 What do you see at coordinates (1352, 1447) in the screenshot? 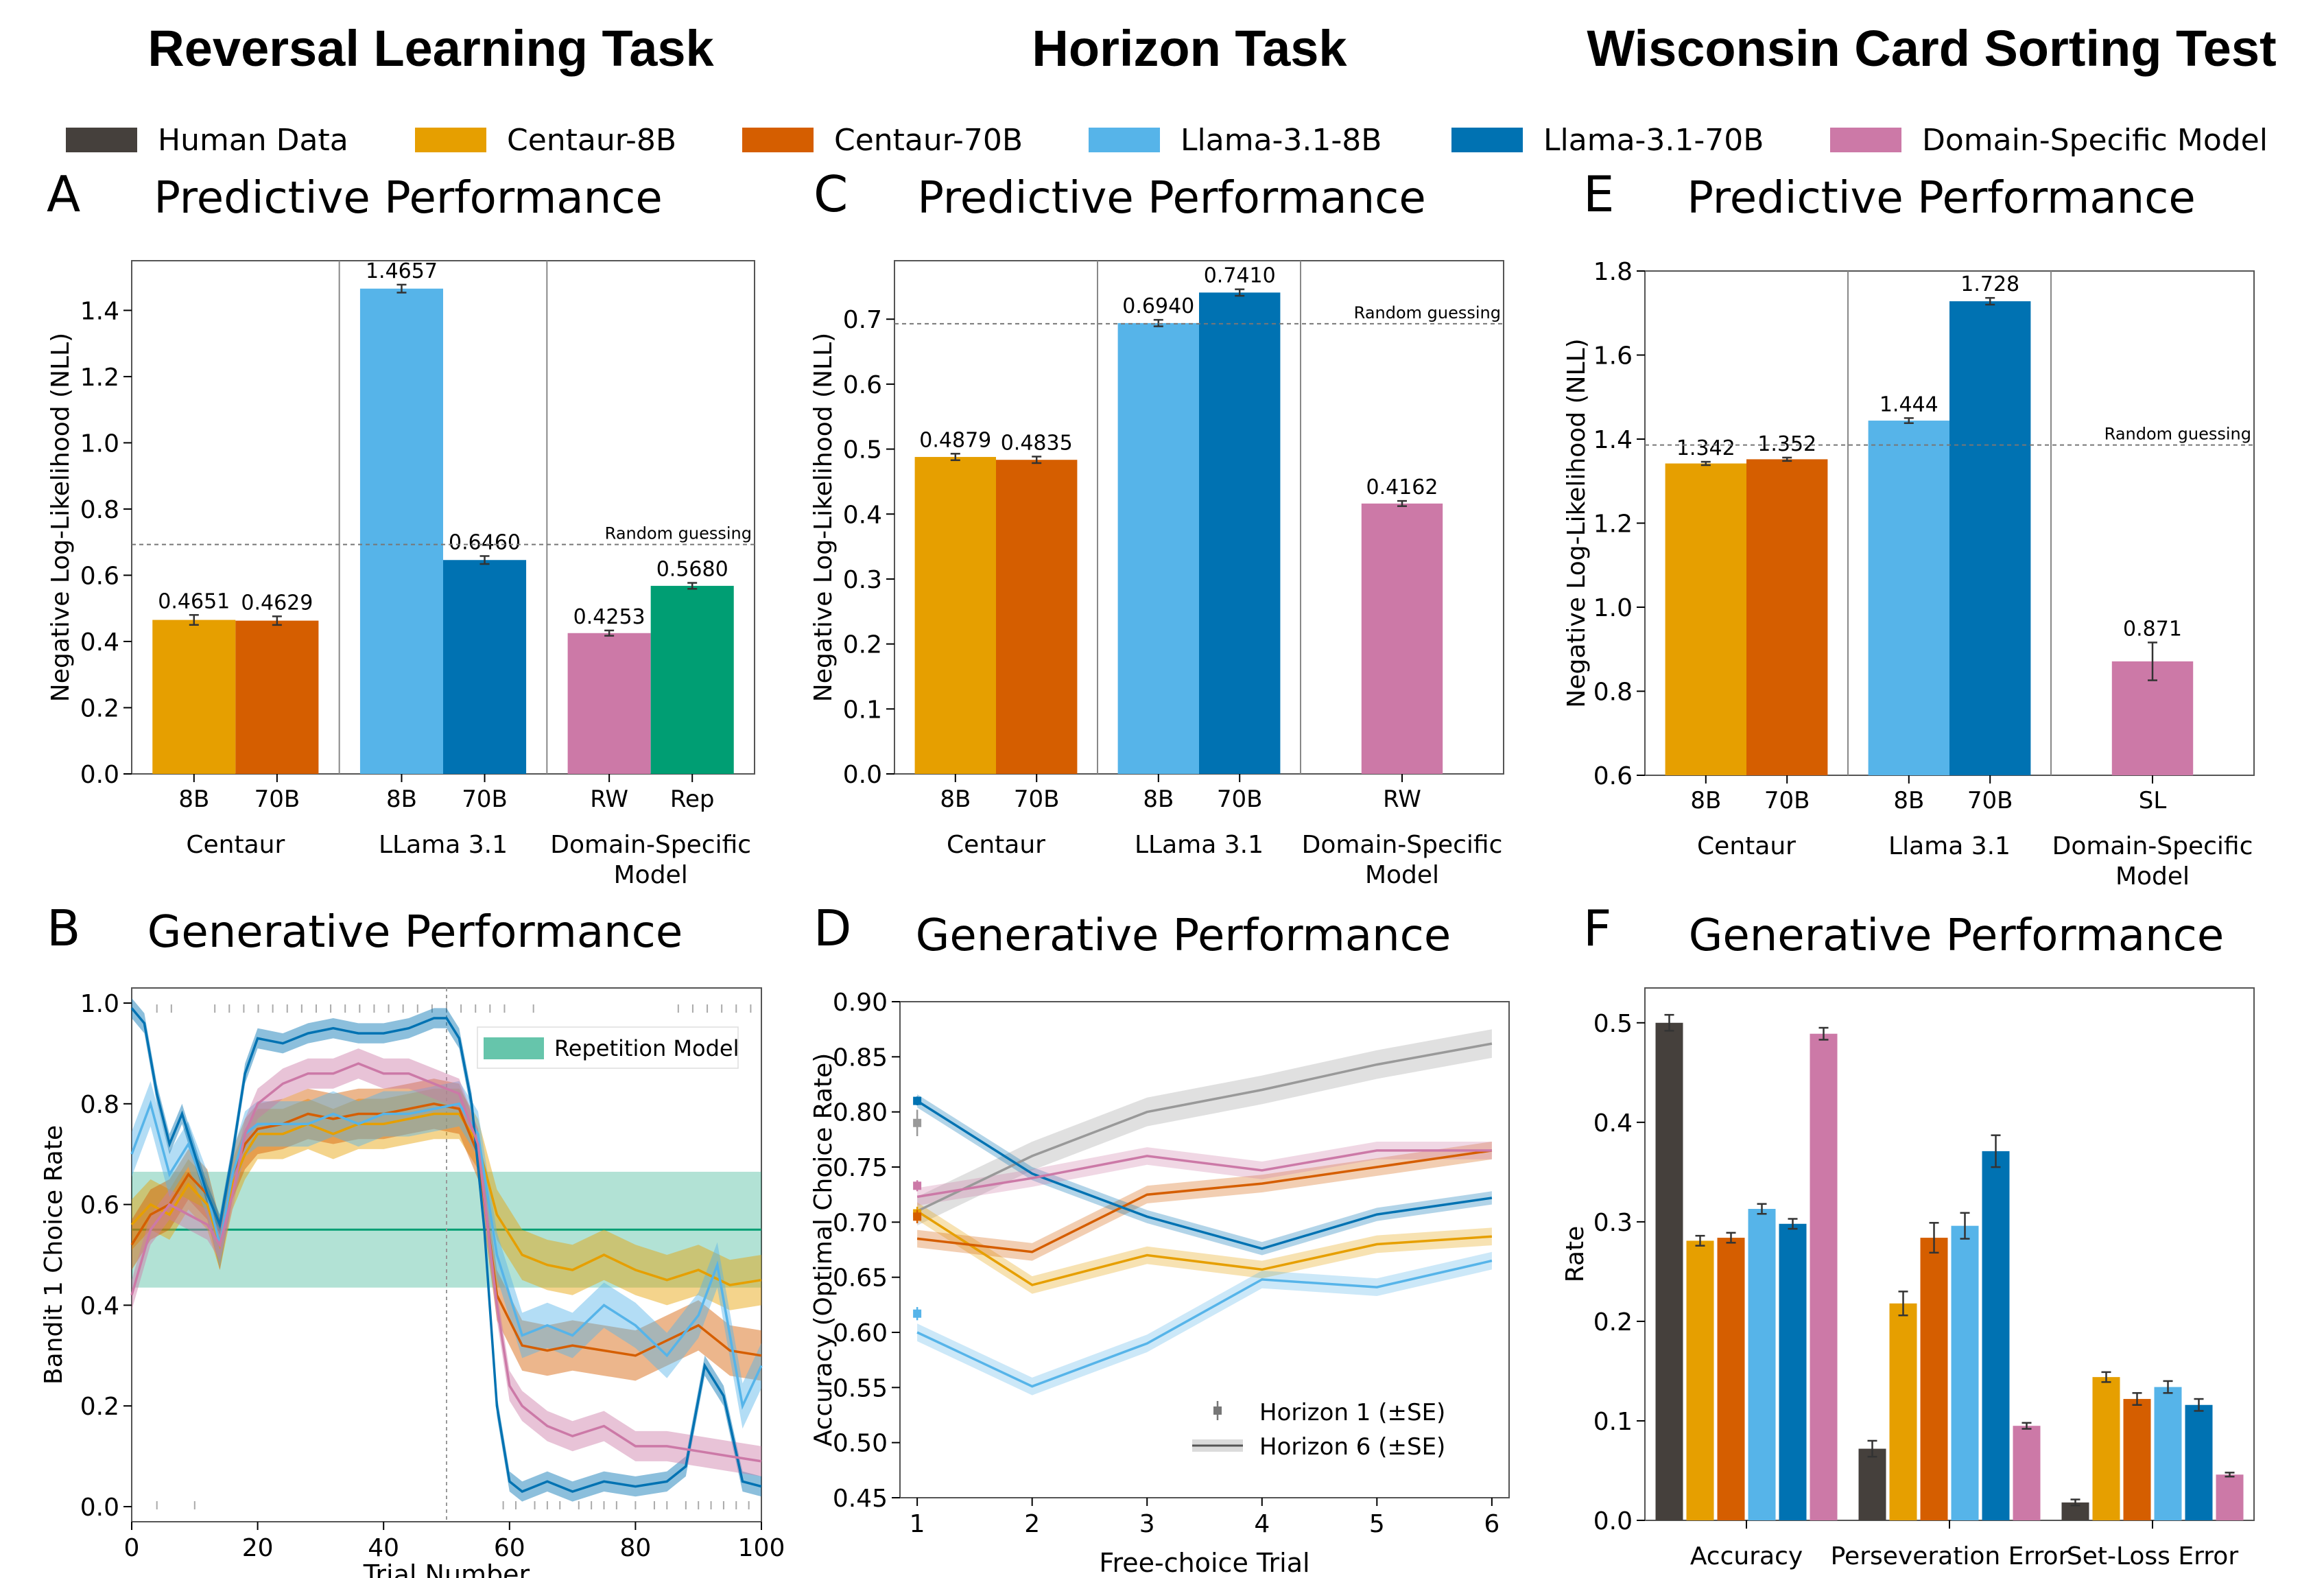
I see `legend-label-h6: Horizon 6 (±SE)` at bounding box center [1352, 1447].